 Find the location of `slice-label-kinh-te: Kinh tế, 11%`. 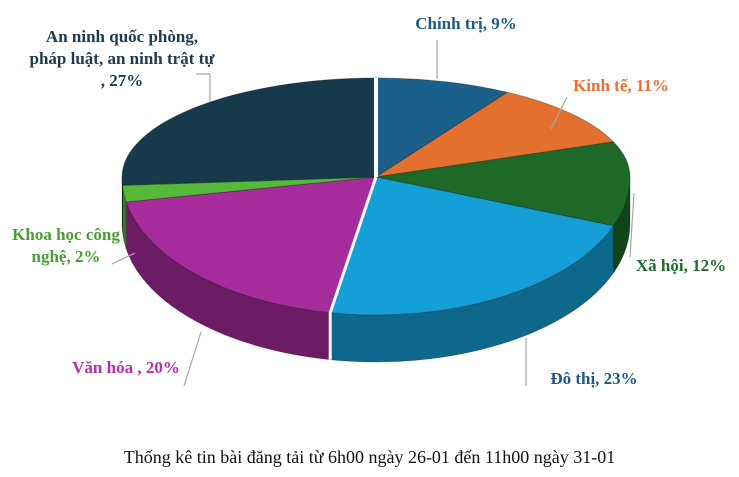

slice-label-kinh-te: Kinh tế, 11% is located at coordinates (621, 85).